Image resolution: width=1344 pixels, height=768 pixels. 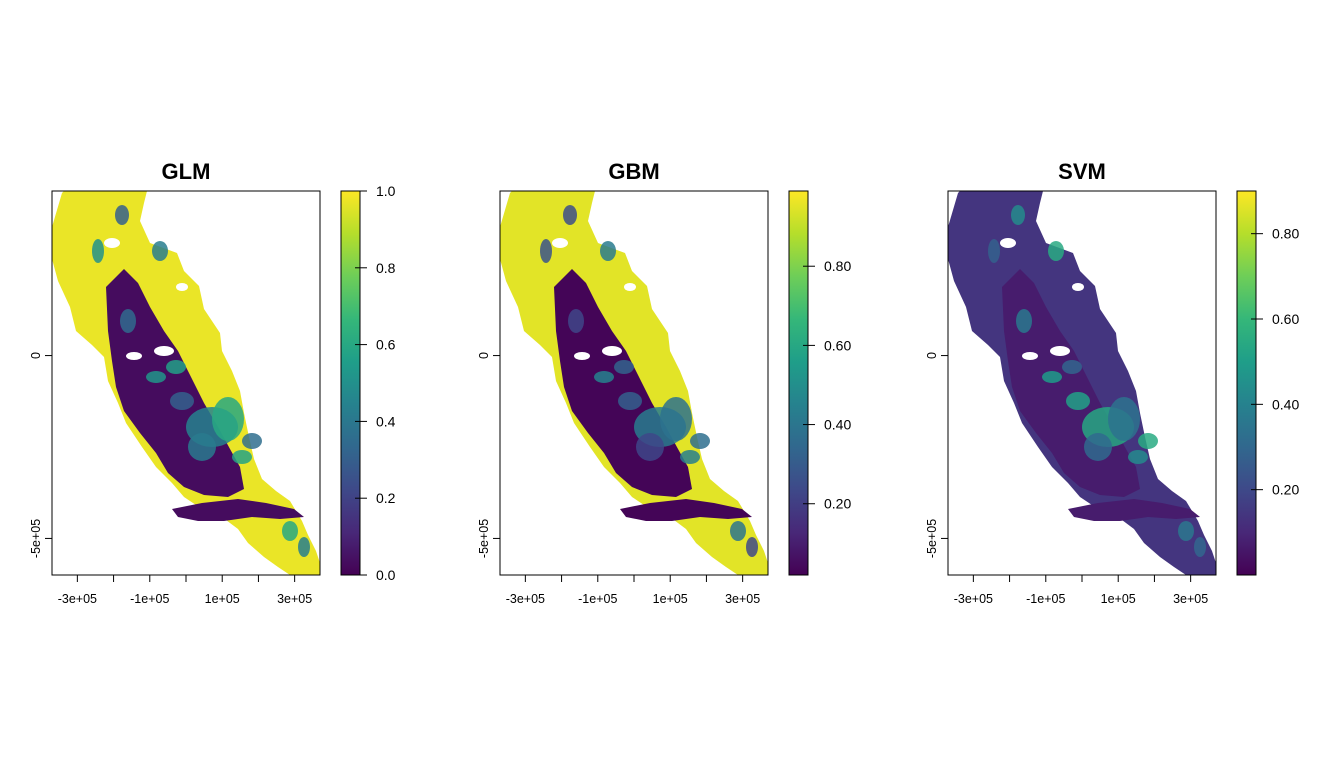 What do you see at coordinates (633, 171) in the screenshot?
I see `panel-title: GBM` at bounding box center [633, 171].